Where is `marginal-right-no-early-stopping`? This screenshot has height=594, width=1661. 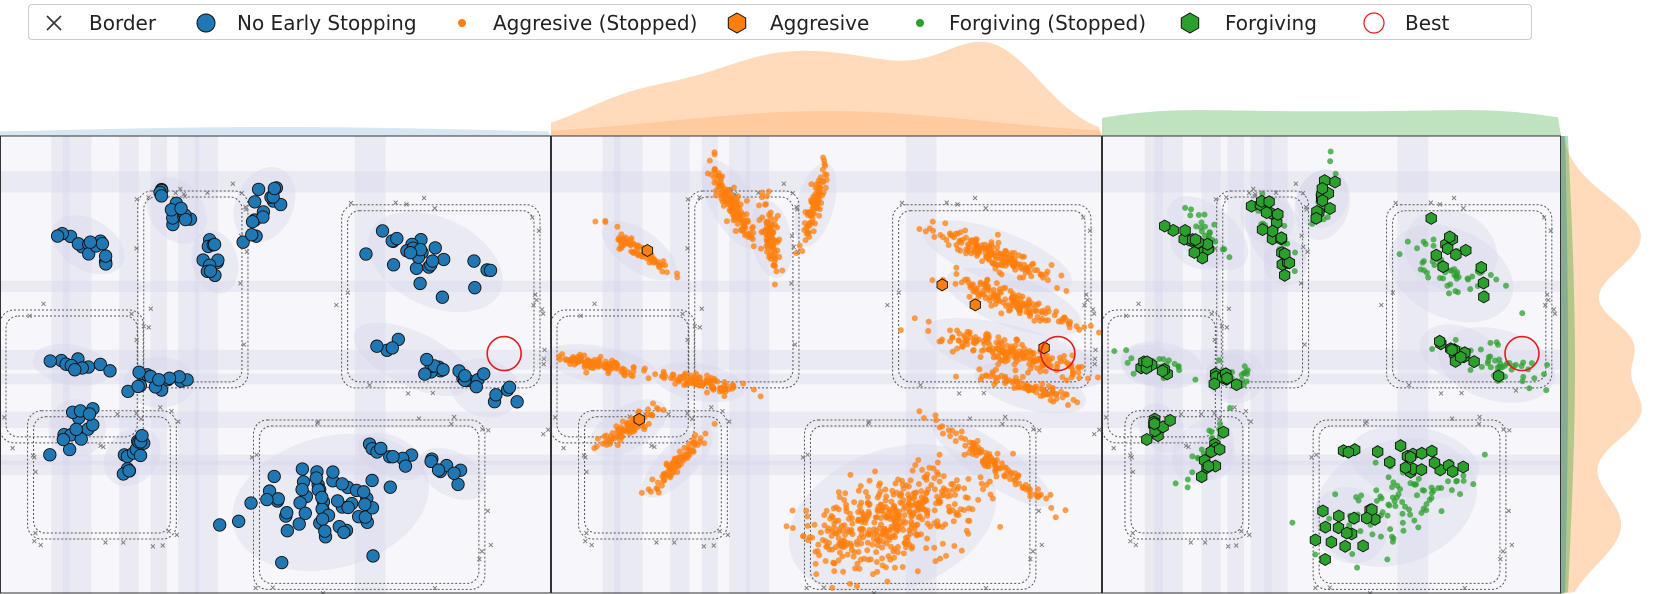 marginal-right-no-early-stopping is located at coordinates (1564, 365).